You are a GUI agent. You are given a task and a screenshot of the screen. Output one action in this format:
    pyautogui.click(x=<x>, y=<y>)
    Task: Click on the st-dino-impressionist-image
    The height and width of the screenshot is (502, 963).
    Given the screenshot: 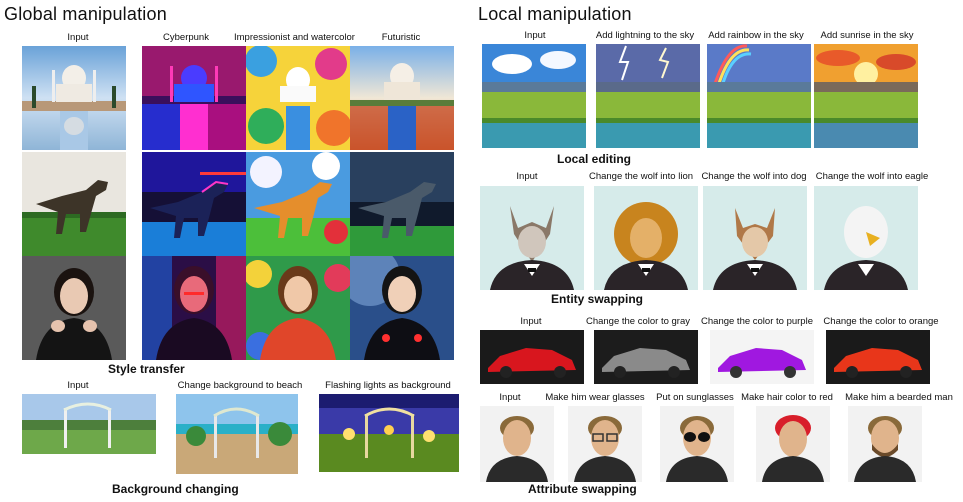 What is the action you would take?
    pyautogui.click(x=298, y=204)
    